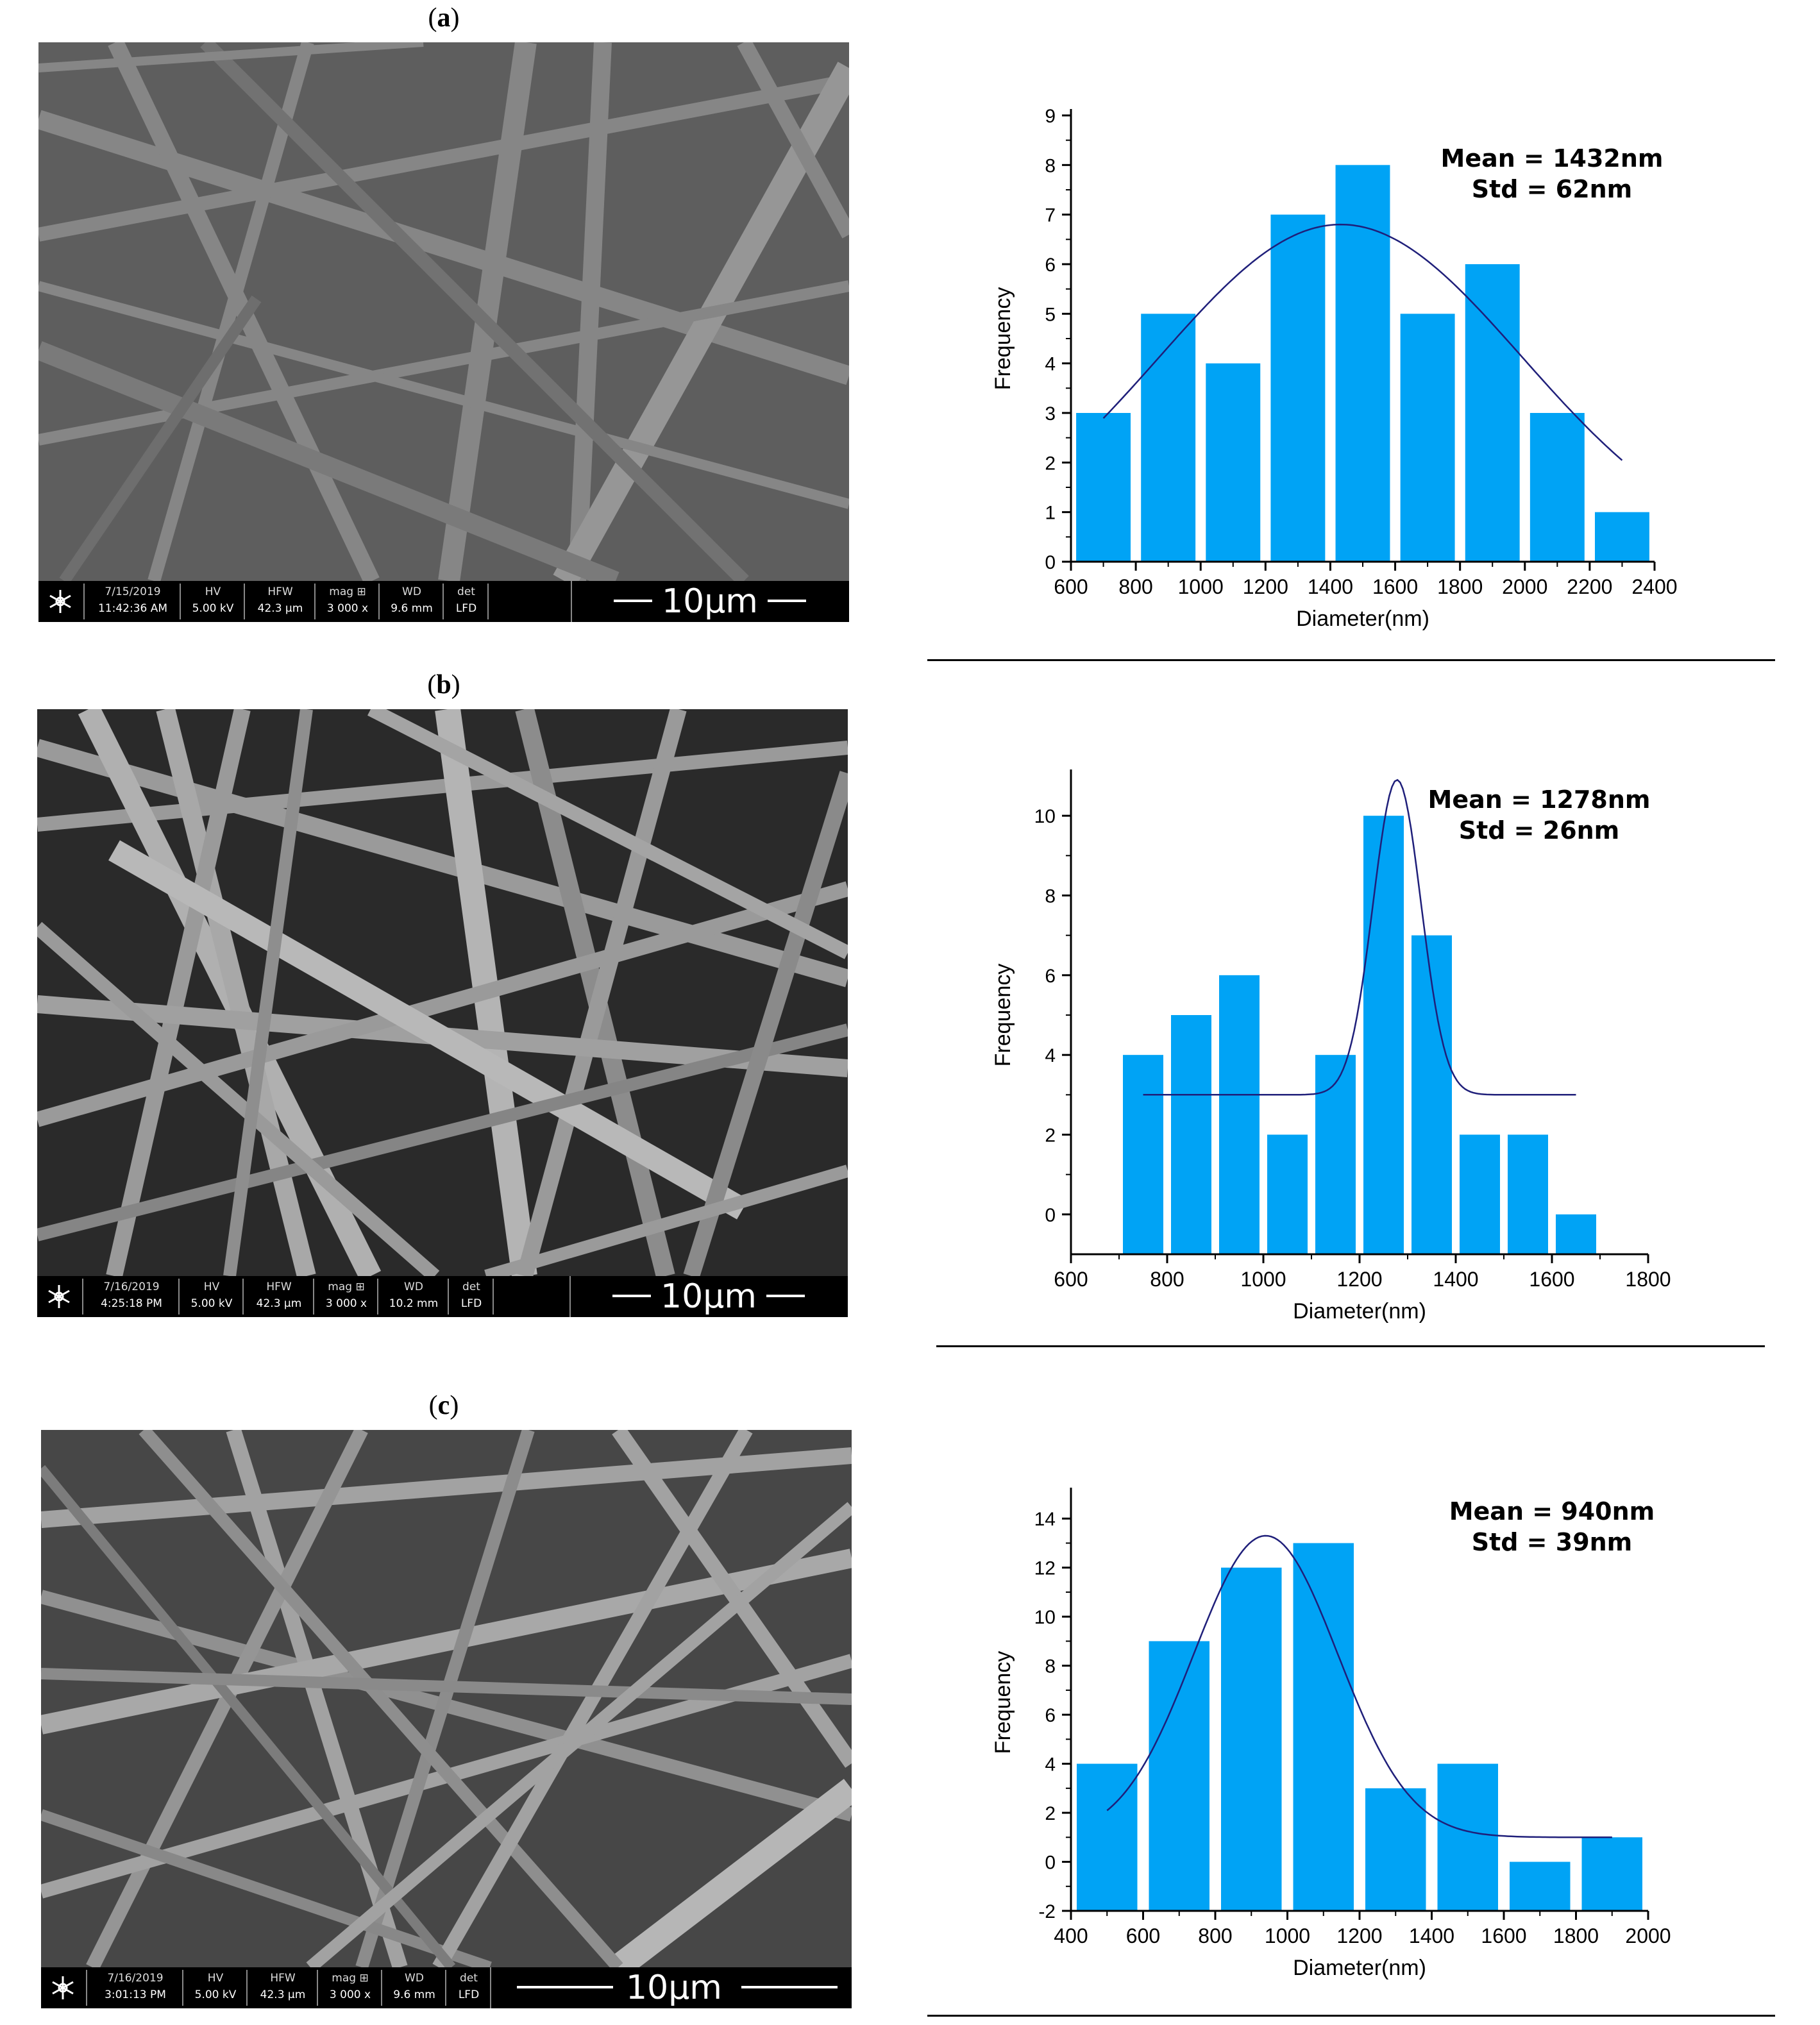 The width and height of the screenshot is (1820, 2025). I want to click on panel-label-a: (a), so click(444, 18).